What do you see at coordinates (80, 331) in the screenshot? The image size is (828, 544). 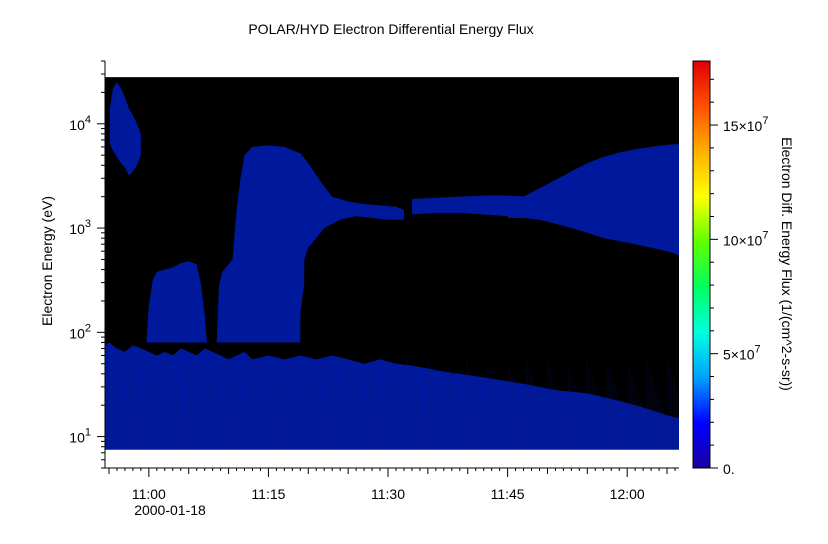 I see `y-tick-label: 10²` at bounding box center [80, 331].